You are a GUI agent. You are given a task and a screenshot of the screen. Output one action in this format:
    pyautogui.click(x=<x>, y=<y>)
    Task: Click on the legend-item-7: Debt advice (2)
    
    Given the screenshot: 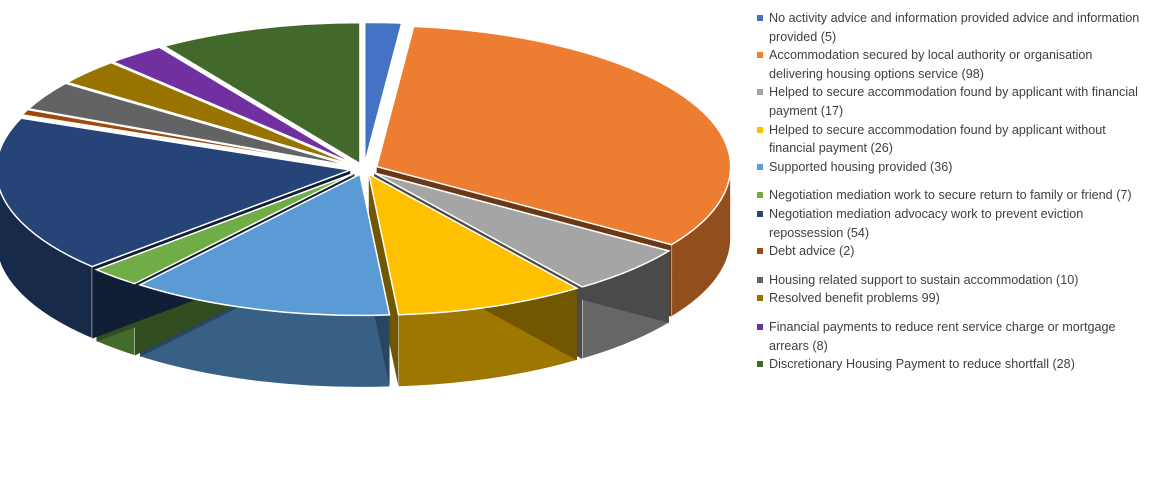 What is the action you would take?
    pyautogui.click(x=953, y=251)
    